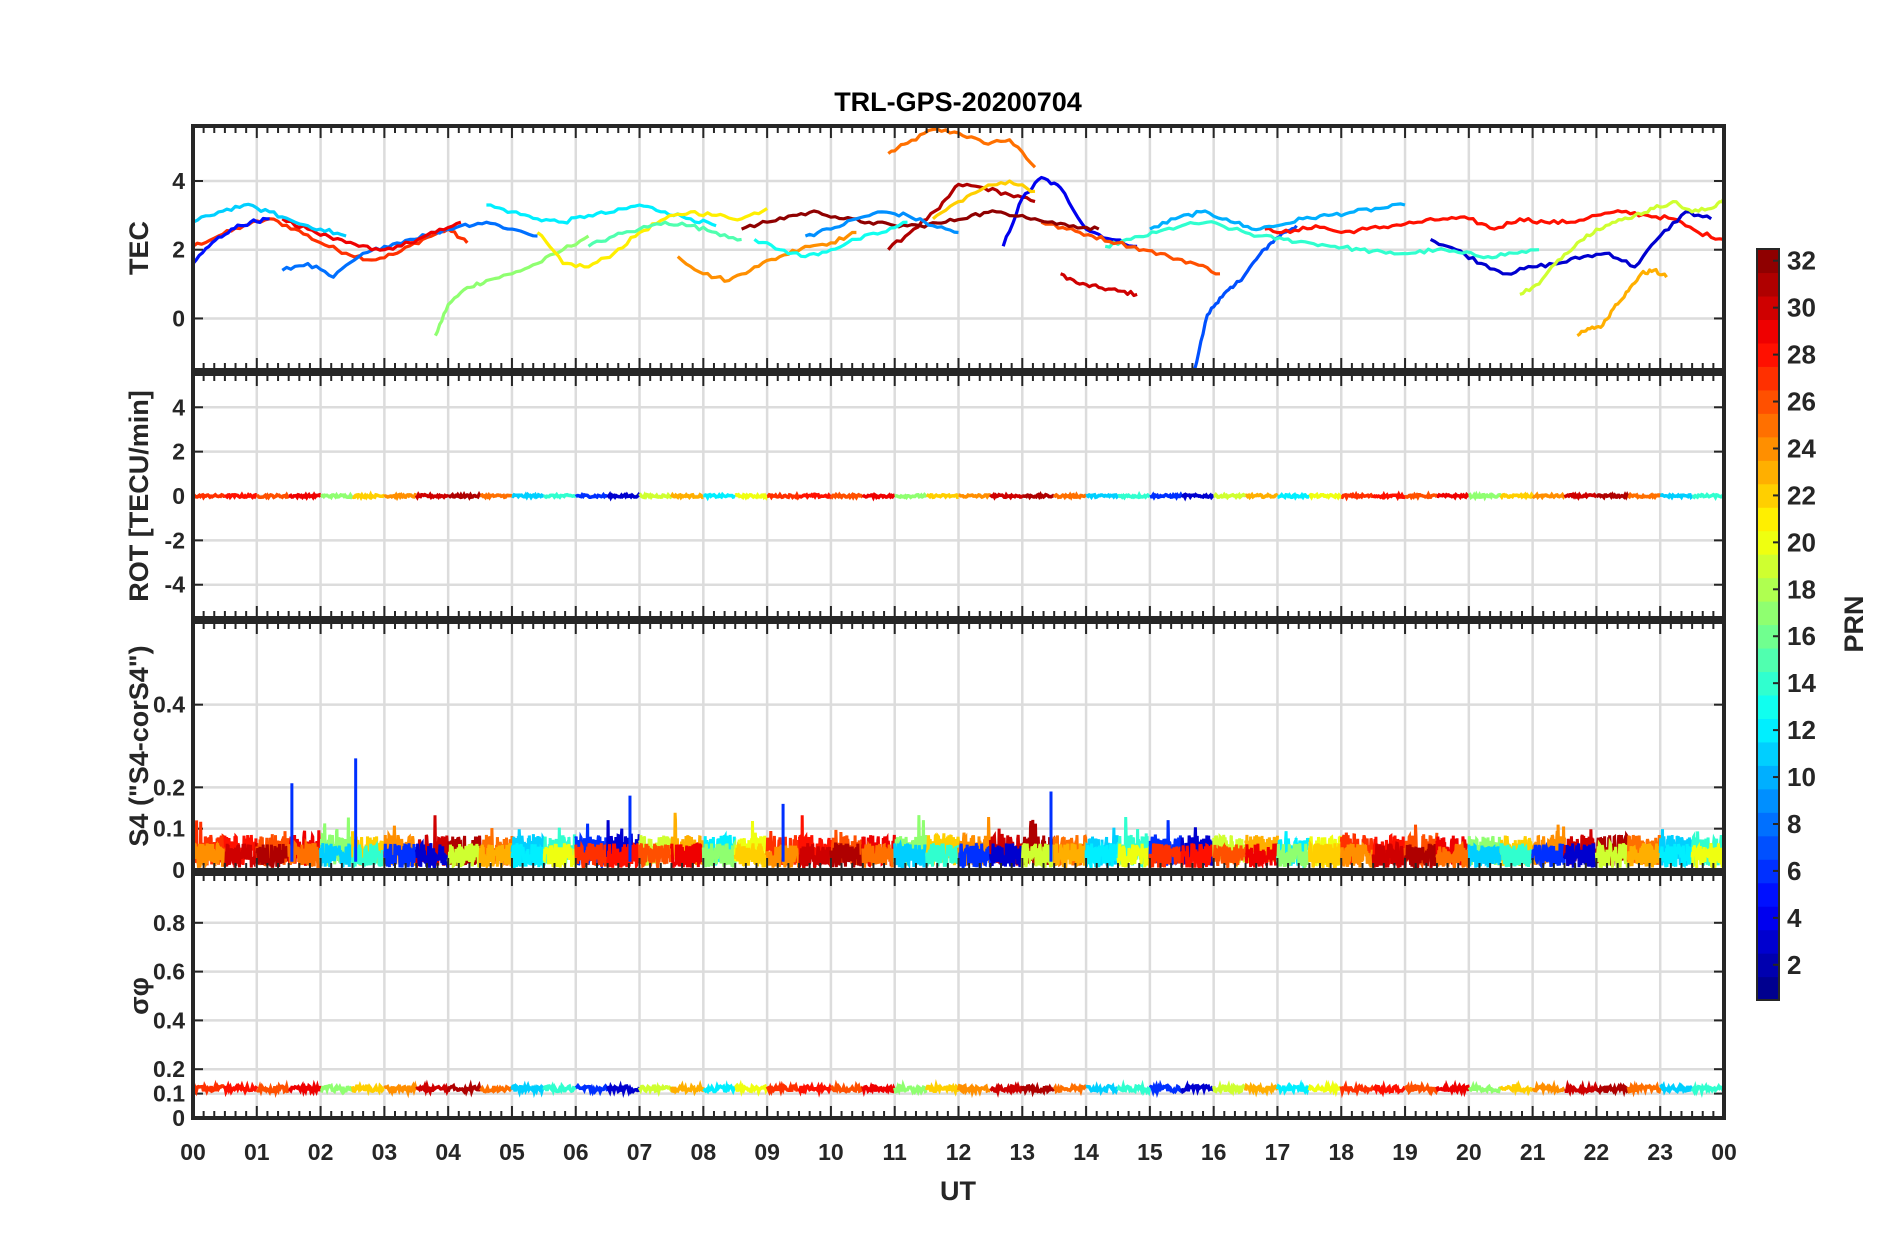 The width and height of the screenshot is (1902, 1236). I want to click on y-tick-label: 0.2, so click(169, 787).